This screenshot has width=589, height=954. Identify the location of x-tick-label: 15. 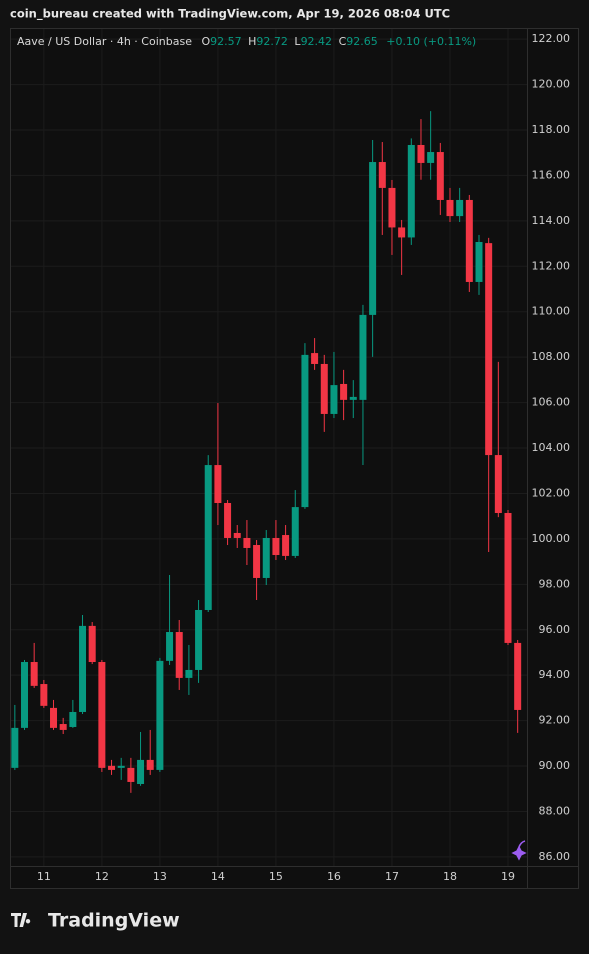
(276, 876).